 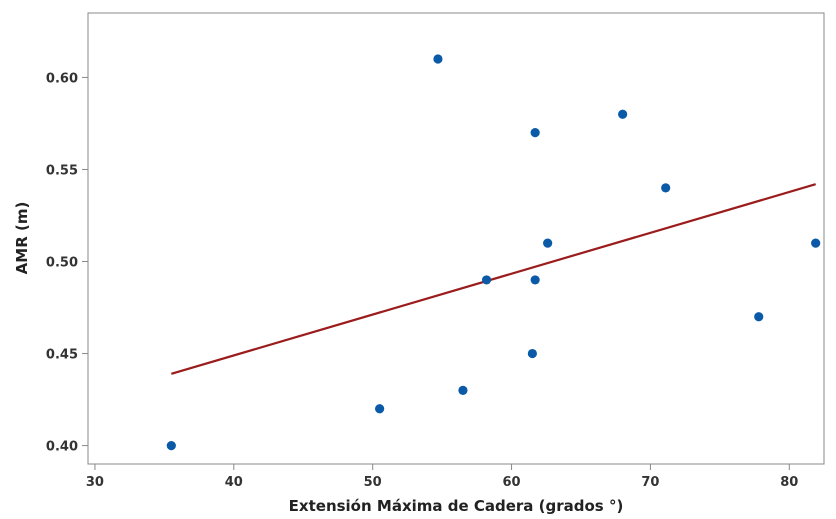 What do you see at coordinates (62, 78) in the screenshot?
I see `y-tick-label: 0.60` at bounding box center [62, 78].